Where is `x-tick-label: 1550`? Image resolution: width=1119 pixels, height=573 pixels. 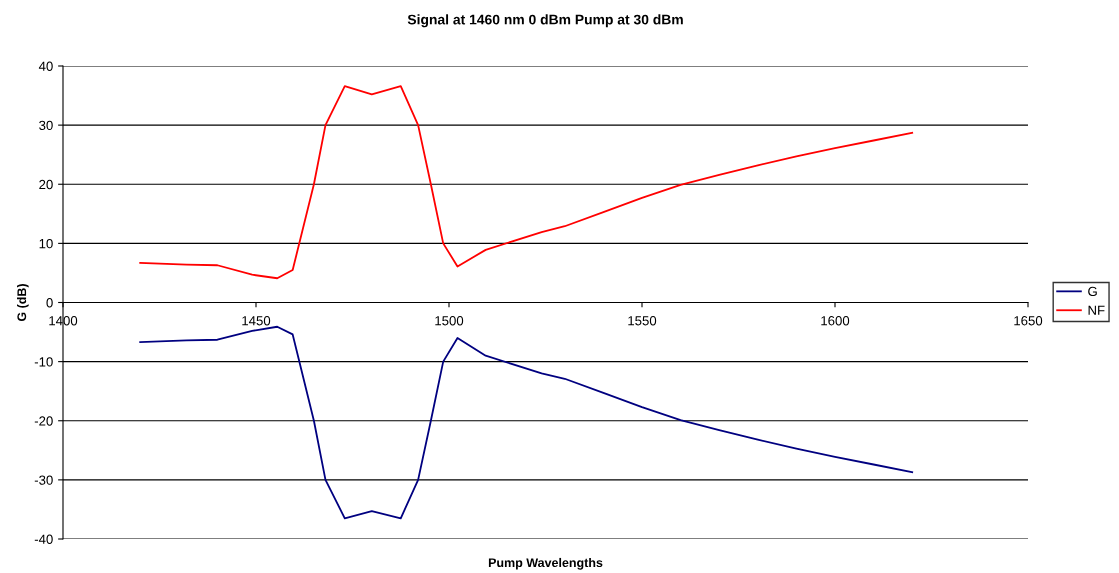
x-tick-label: 1550 is located at coordinates (642, 321).